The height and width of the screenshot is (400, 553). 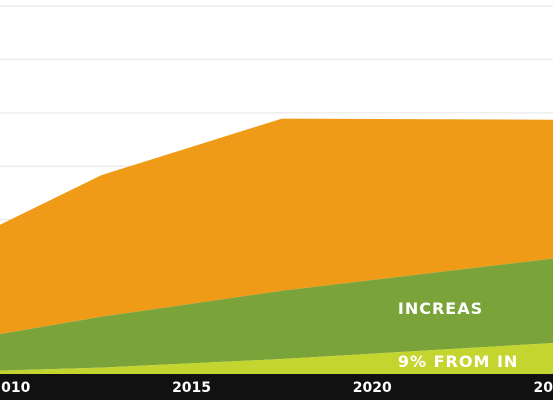 What do you see at coordinates (543, 388) in the screenshot?
I see `x-tick-label: 2025` at bounding box center [543, 388].